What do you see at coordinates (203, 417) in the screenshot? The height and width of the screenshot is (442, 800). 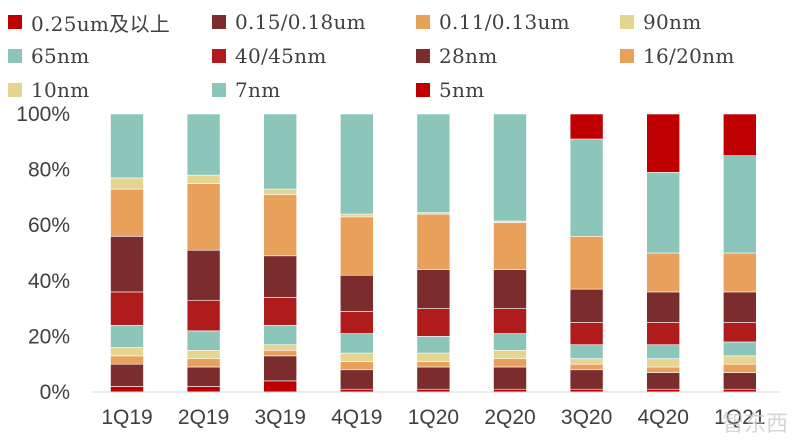 I see `x-tick-label: 2Q19` at bounding box center [203, 417].